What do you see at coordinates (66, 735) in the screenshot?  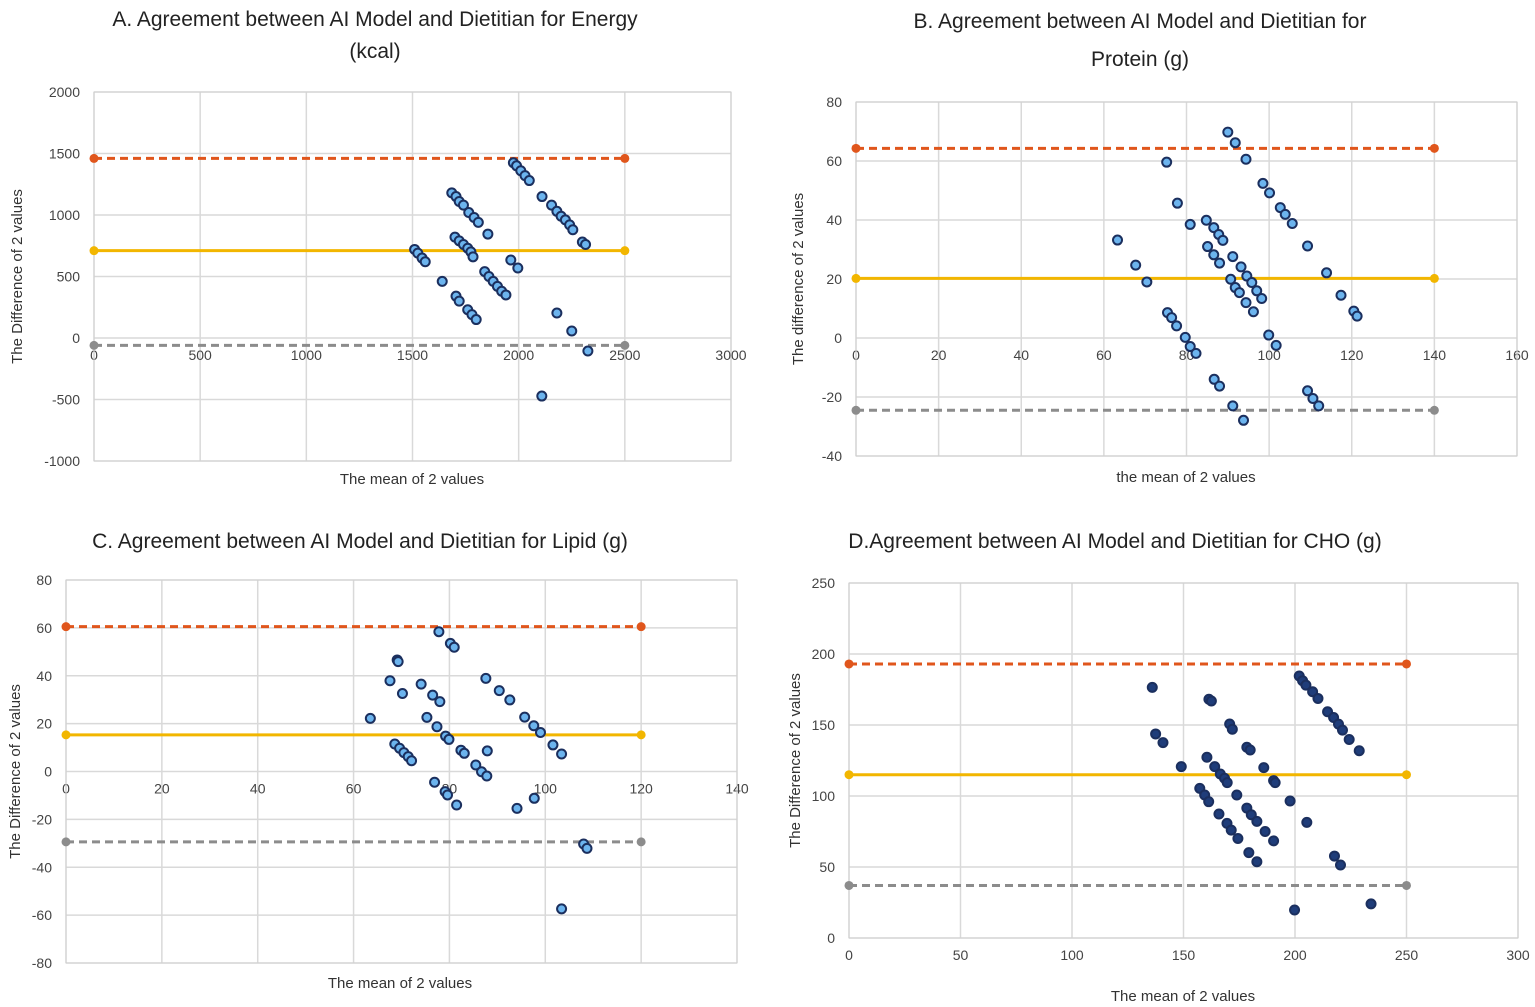 I see `mean-difference-line-marker` at bounding box center [66, 735].